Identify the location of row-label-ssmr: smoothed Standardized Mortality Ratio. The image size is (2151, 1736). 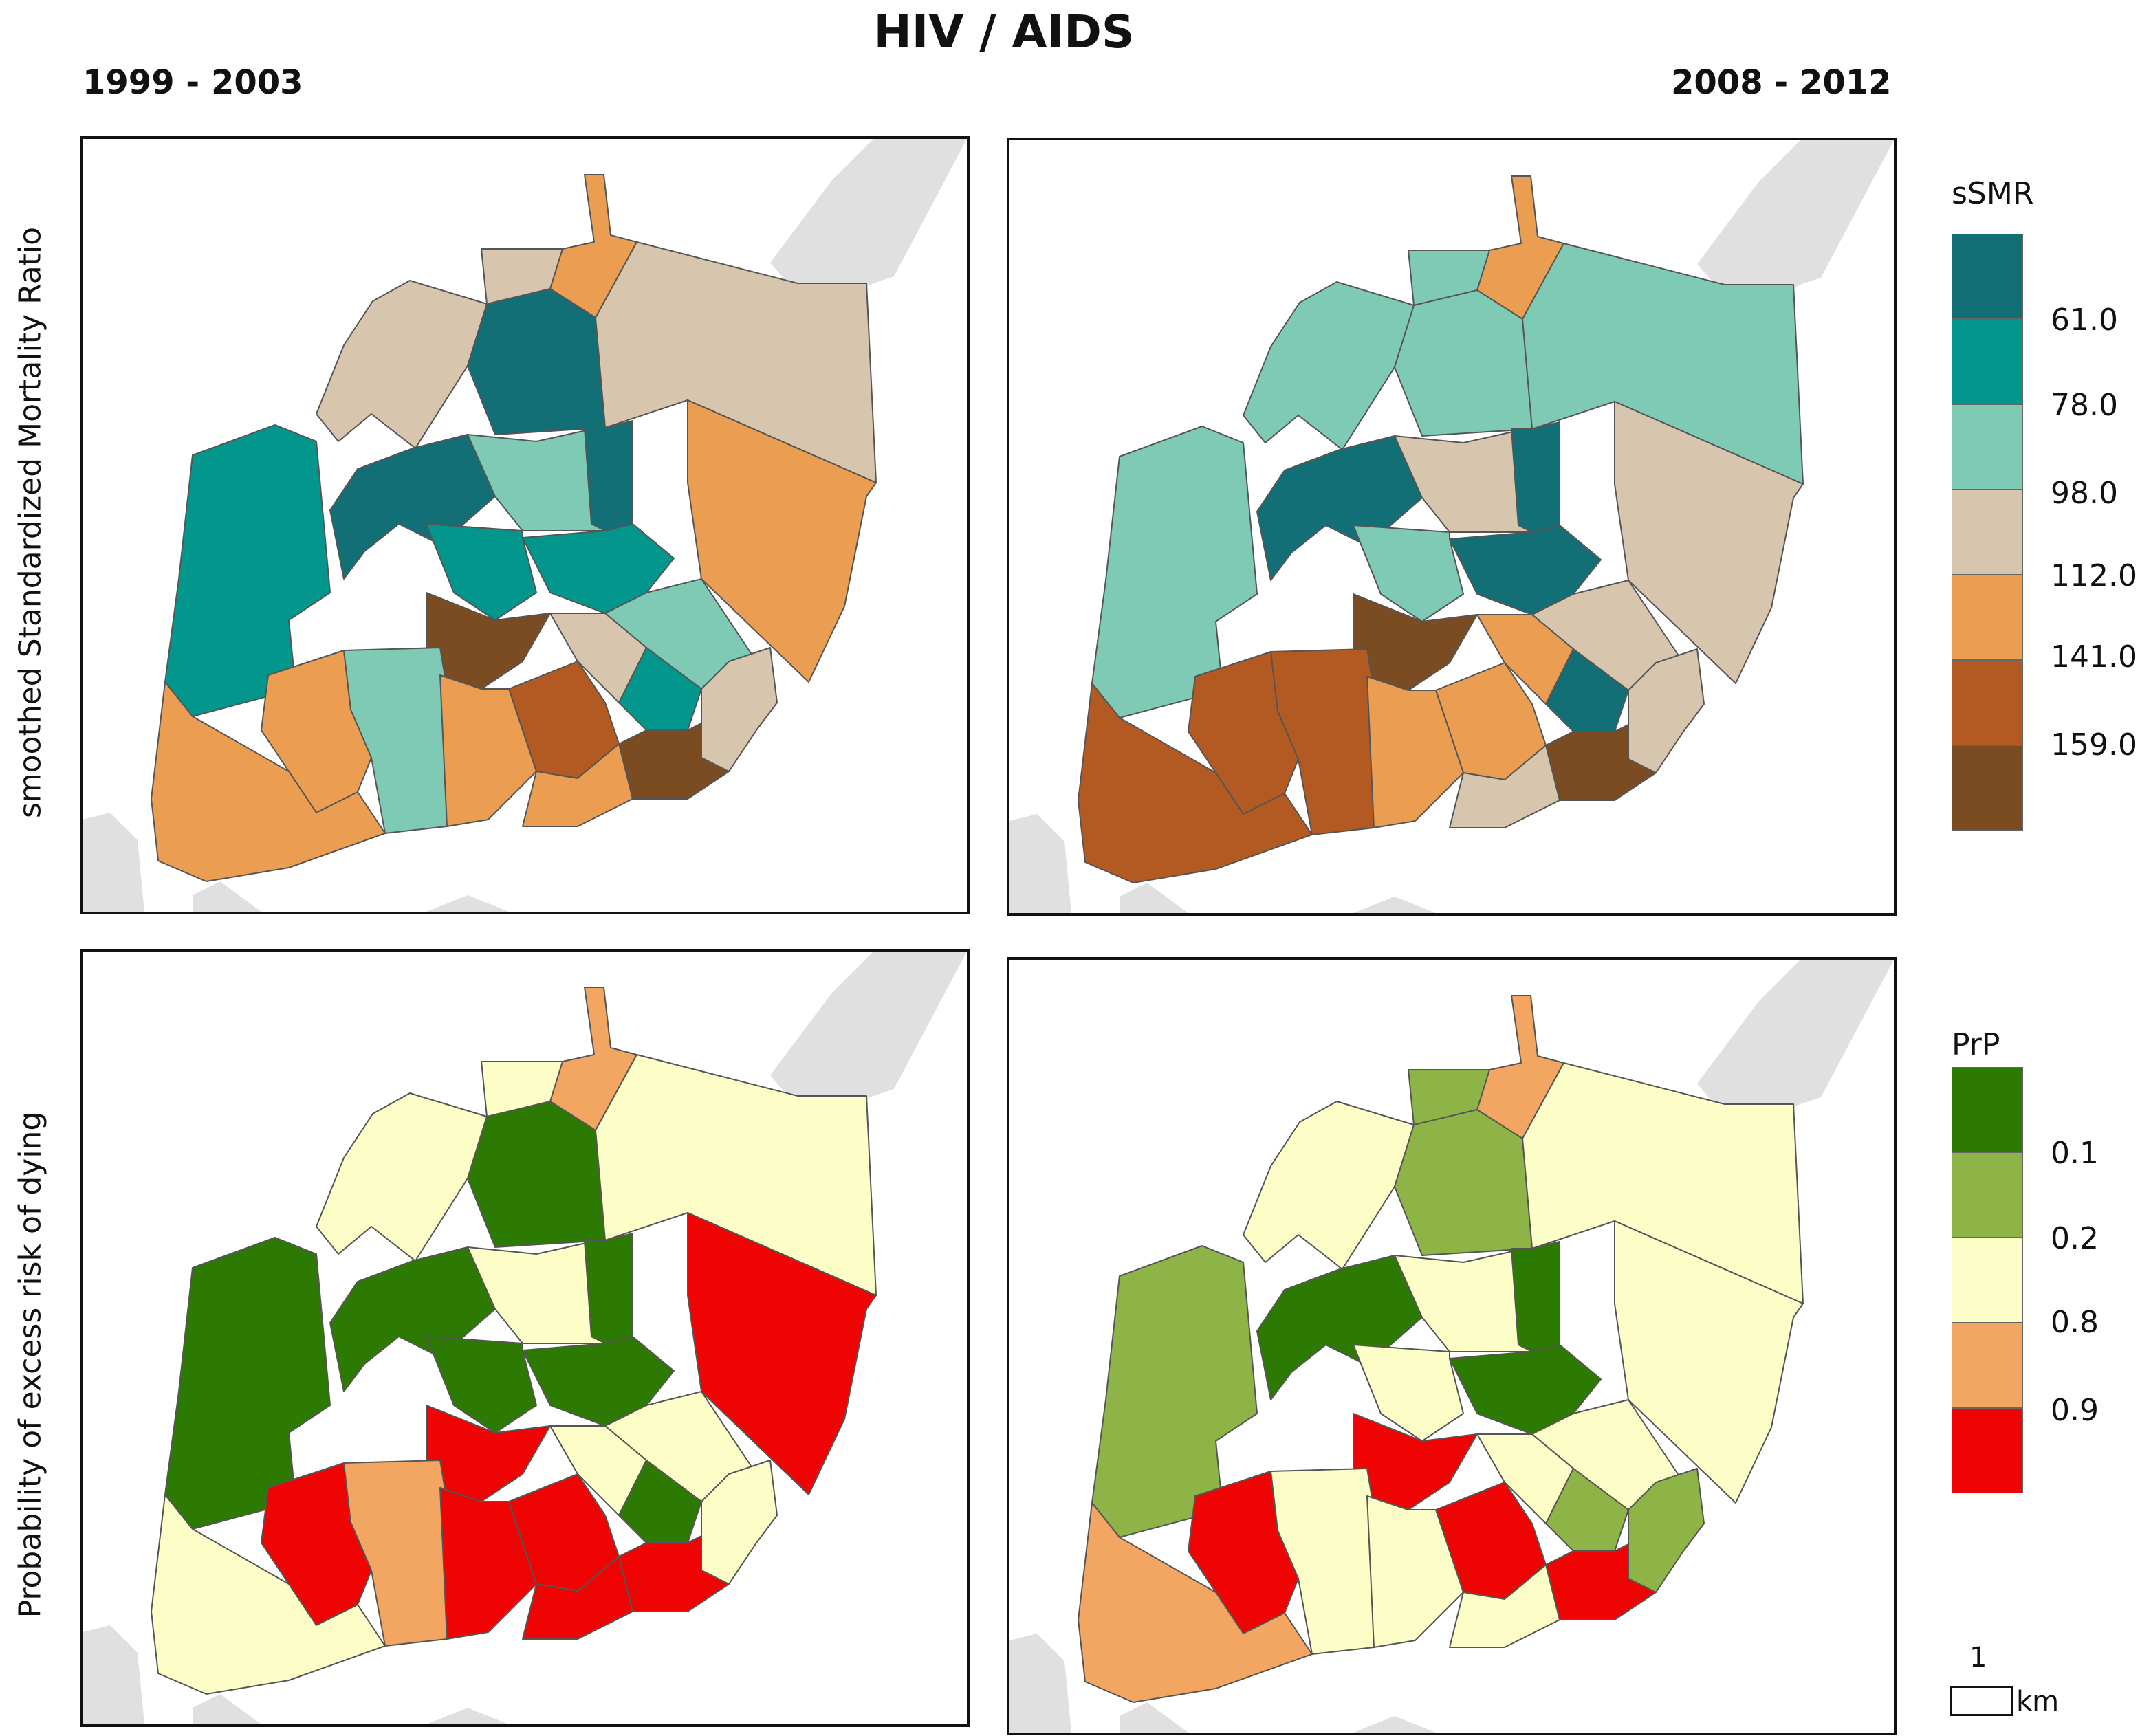
(30, 522).